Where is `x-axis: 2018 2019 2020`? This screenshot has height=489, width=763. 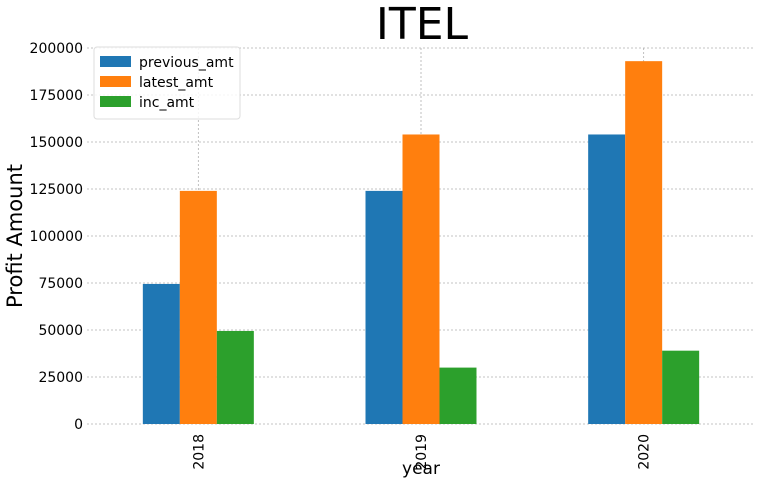 x-axis: 2018 2019 2020 is located at coordinates (421, 452).